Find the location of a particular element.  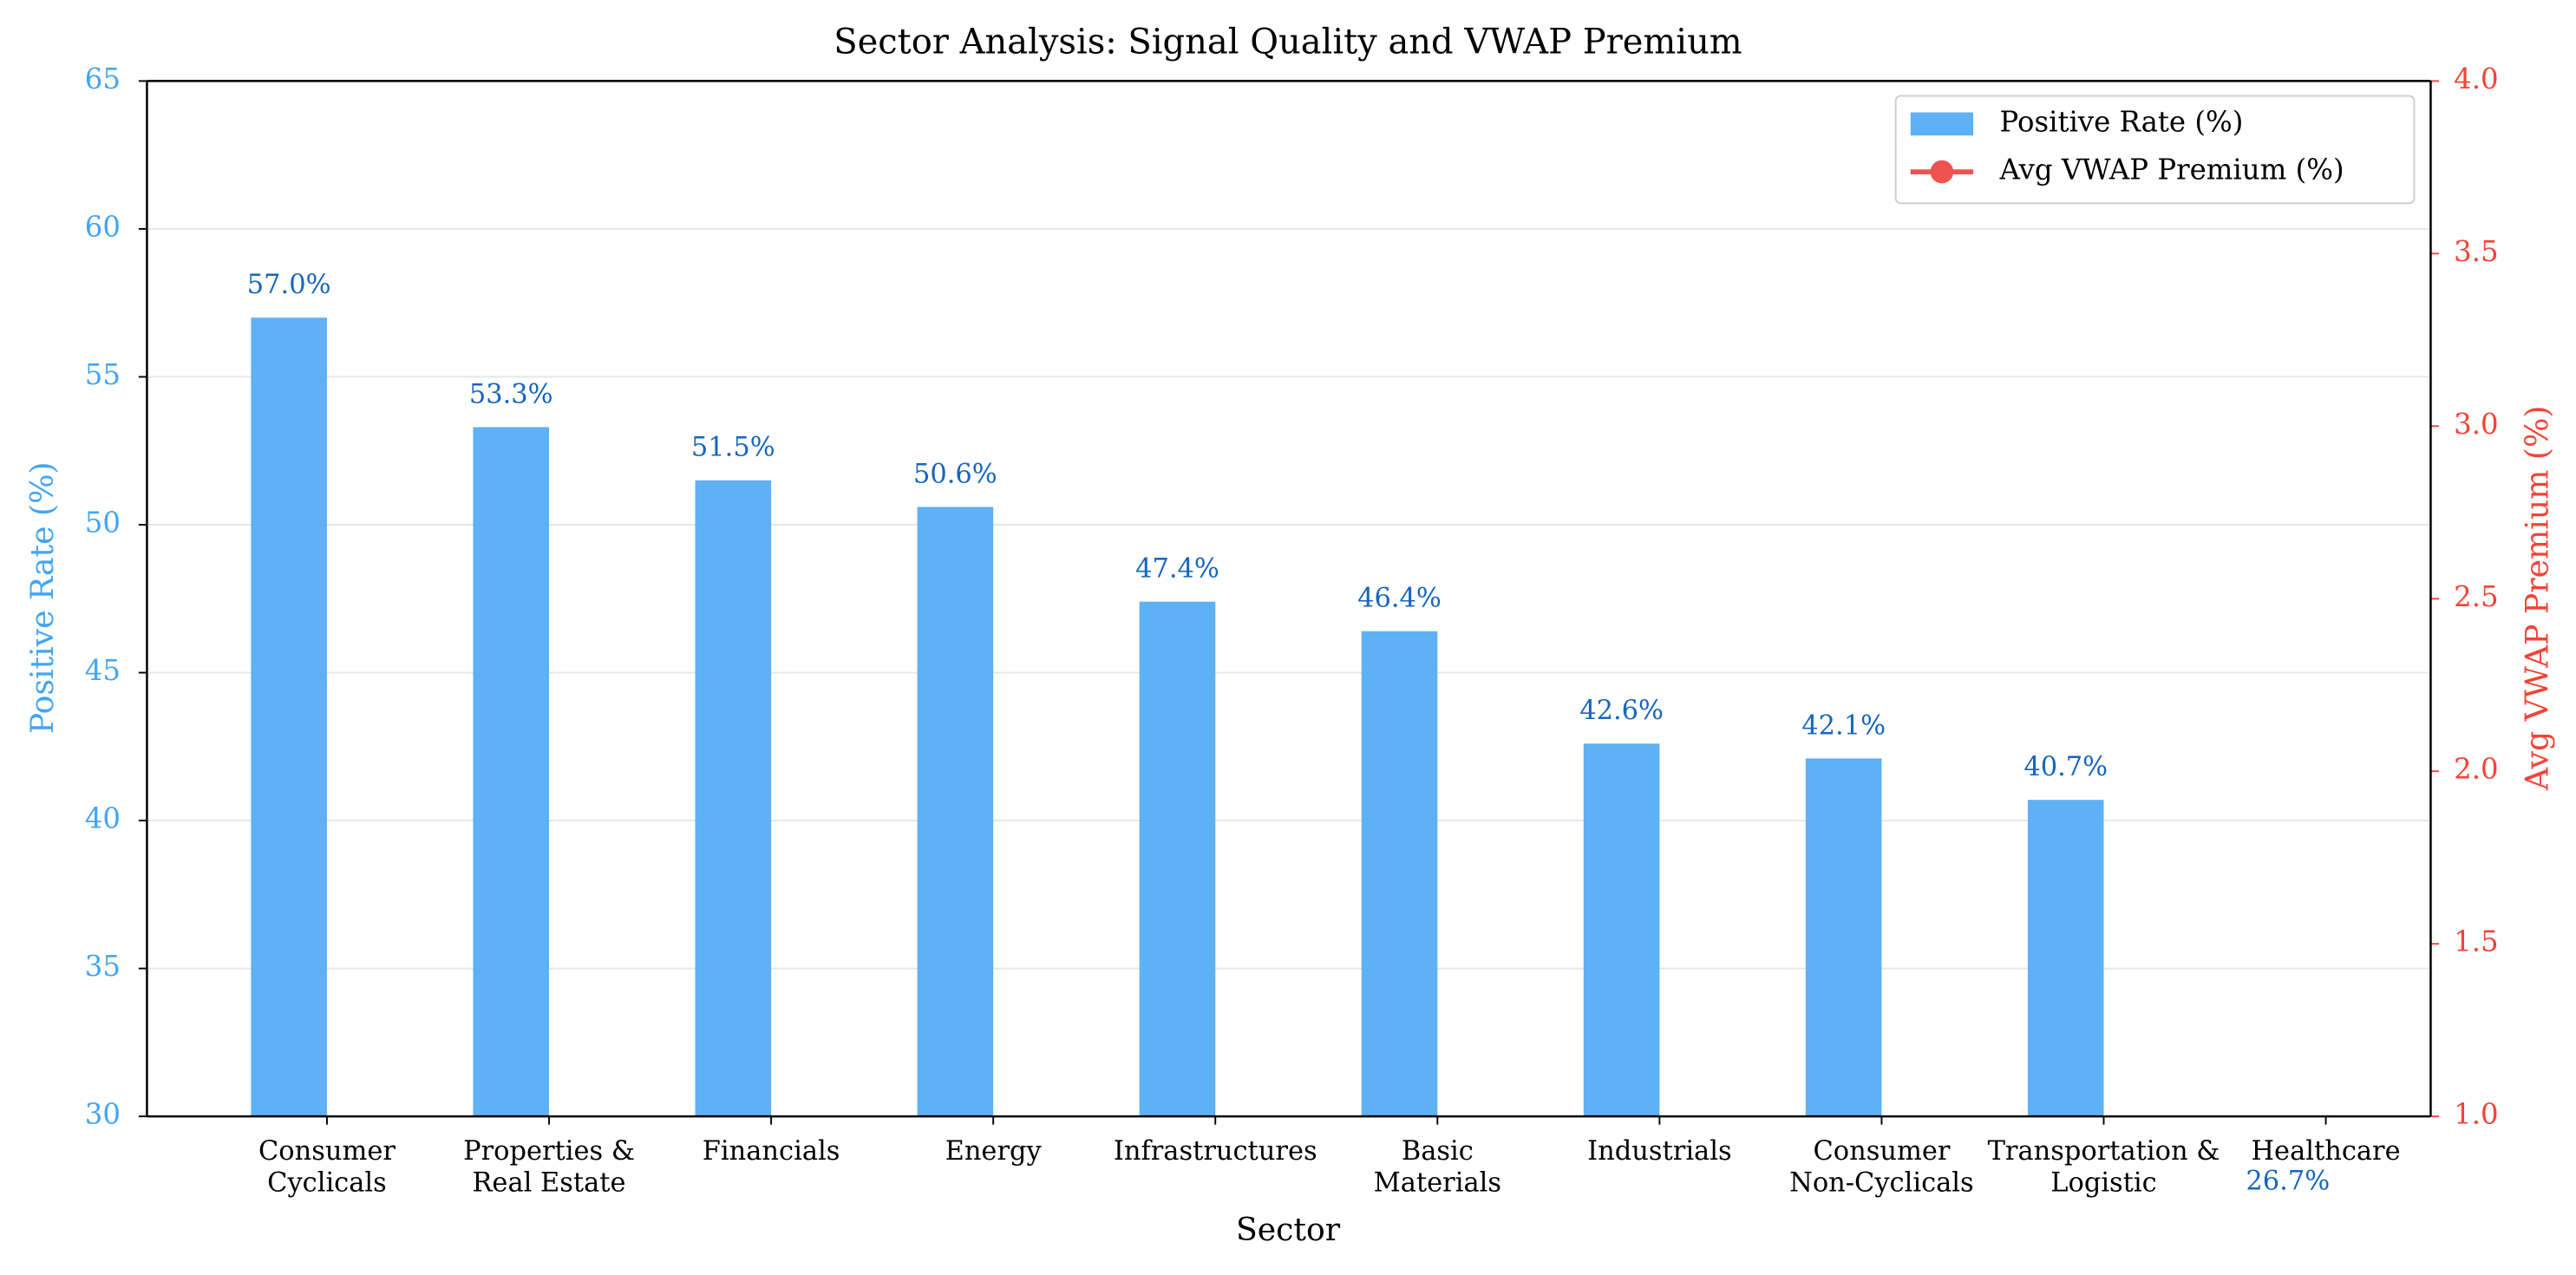

value-label: 57.0% is located at coordinates (289, 285).